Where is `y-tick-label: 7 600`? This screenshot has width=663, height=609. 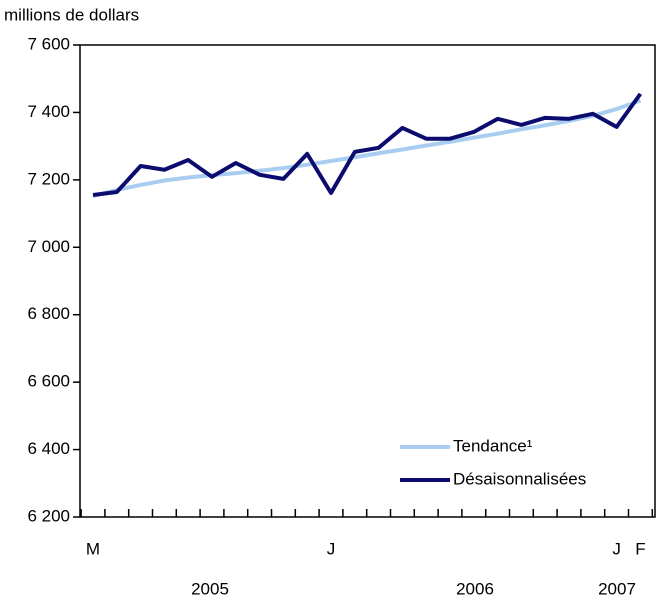 y-tick-label: 7 600 is located at coordinates (48, 43).